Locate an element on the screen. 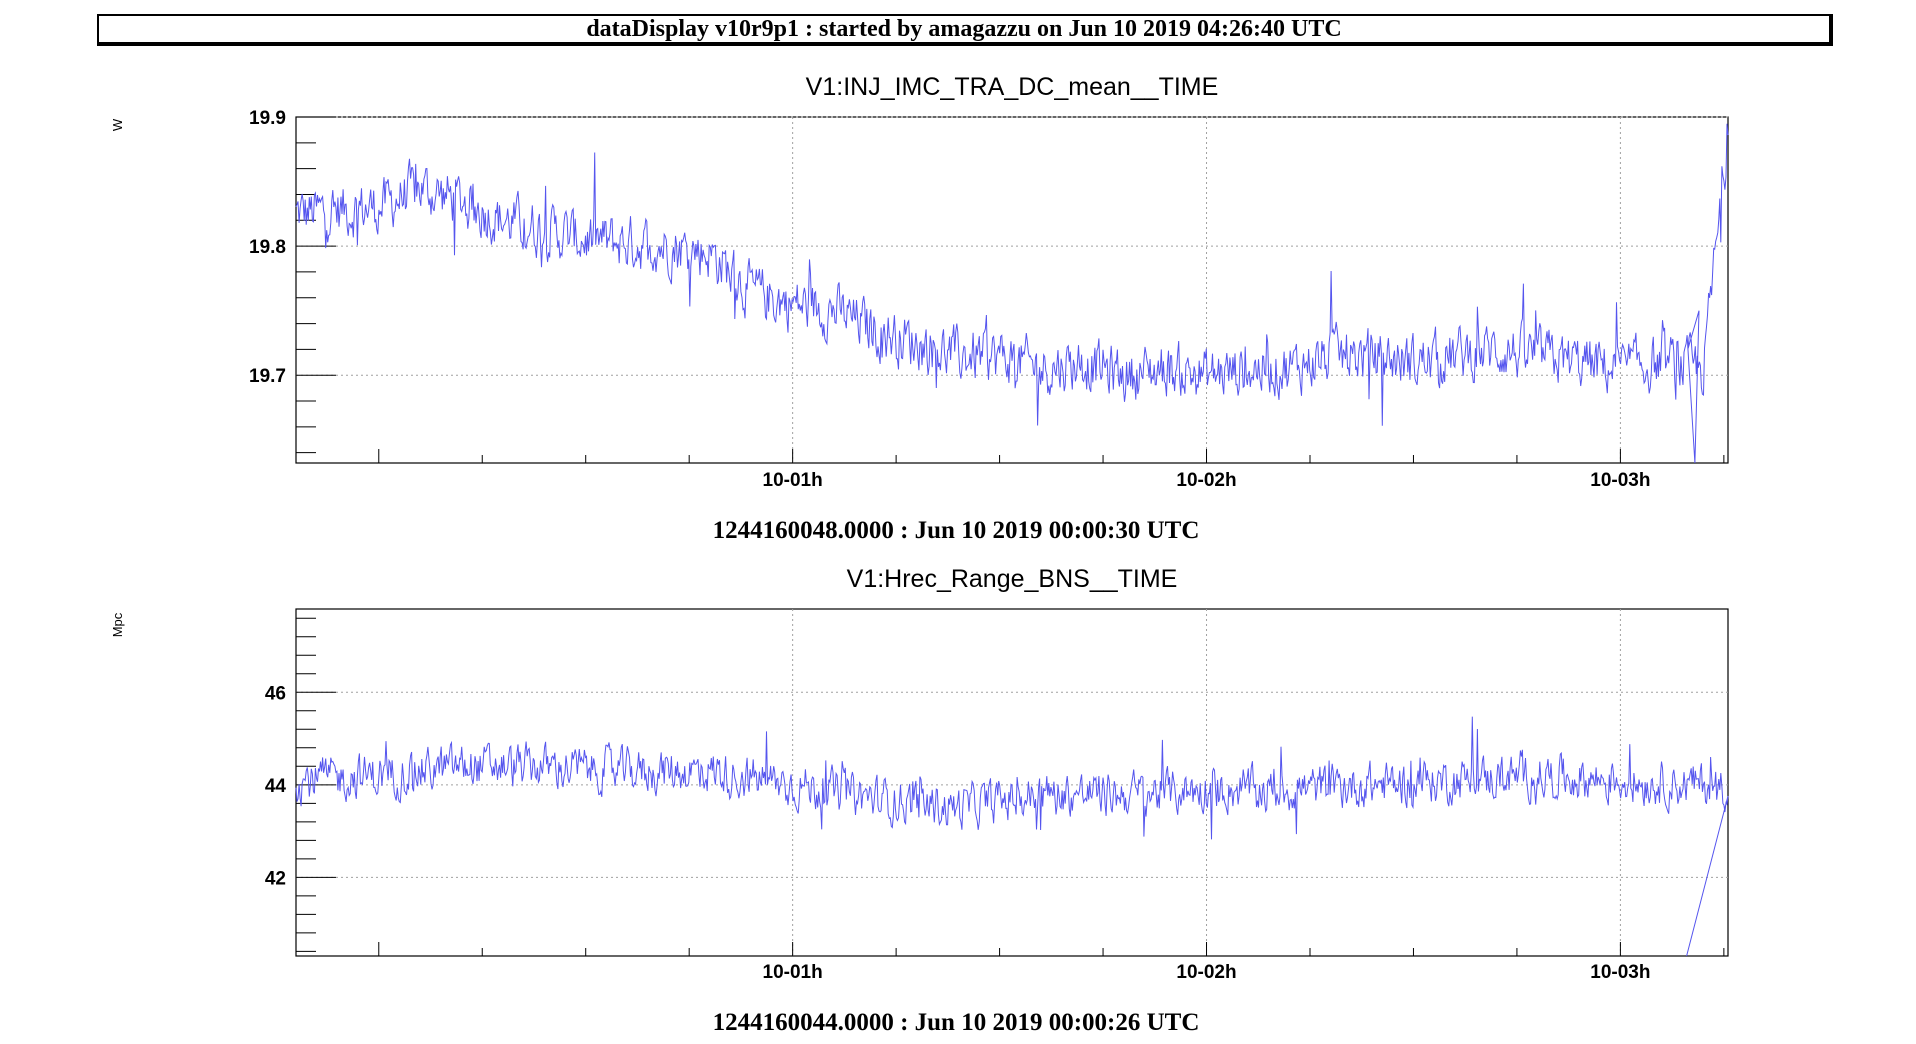 The image size is (1916, 1044). y-tick-label: 19.8 is located at coordinates (267, 247).